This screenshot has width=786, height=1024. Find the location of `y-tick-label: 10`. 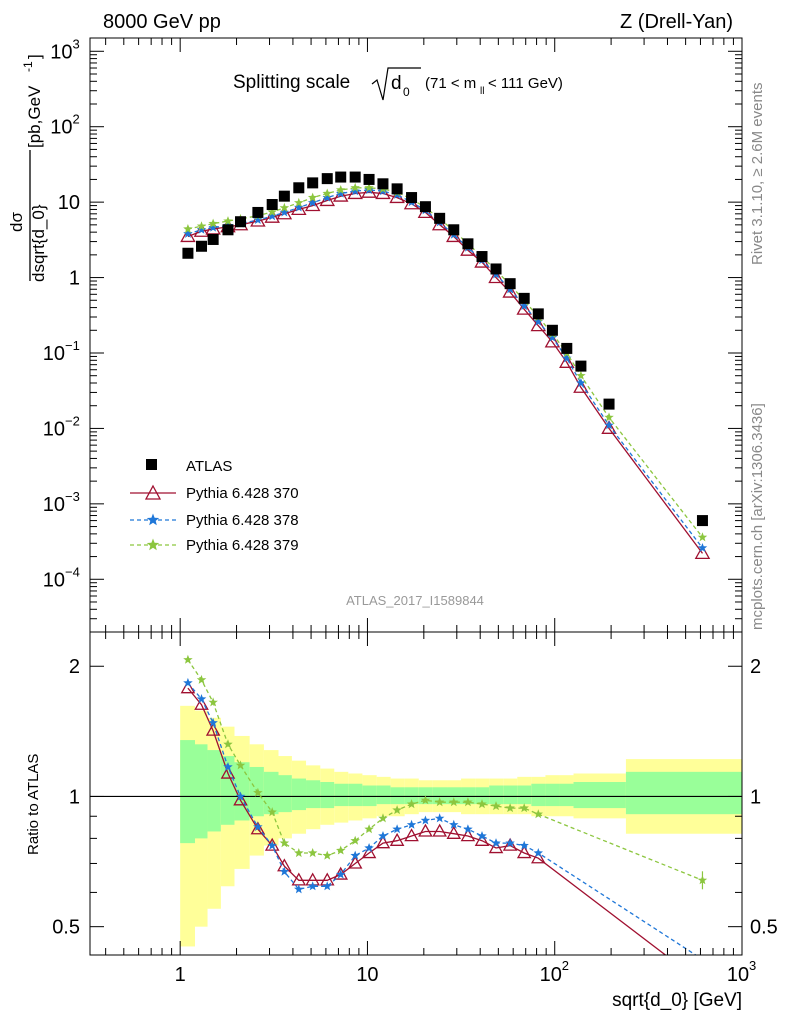

y-tick-label: 10 is located at coordinates (69, 203).